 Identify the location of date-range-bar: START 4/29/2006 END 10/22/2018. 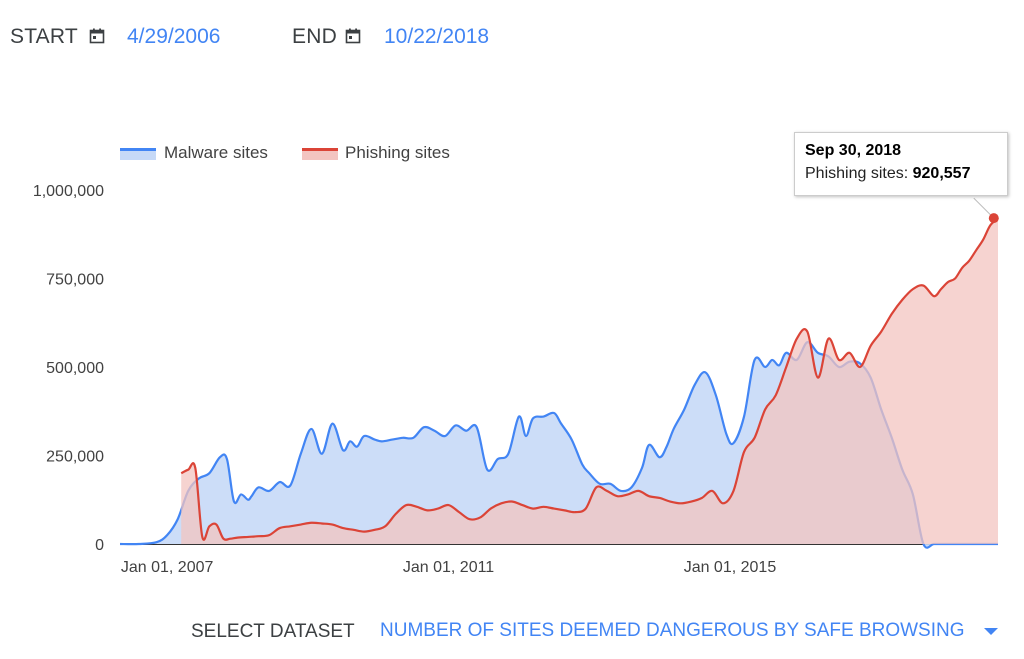
(512, 38).